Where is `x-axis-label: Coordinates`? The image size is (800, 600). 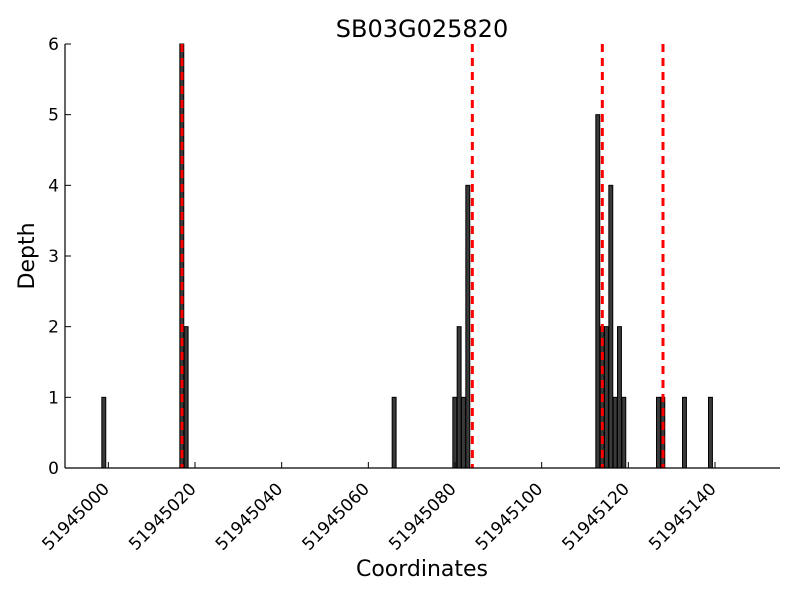 x-axis-label: Coordinates is located at coordinates (422, 569).